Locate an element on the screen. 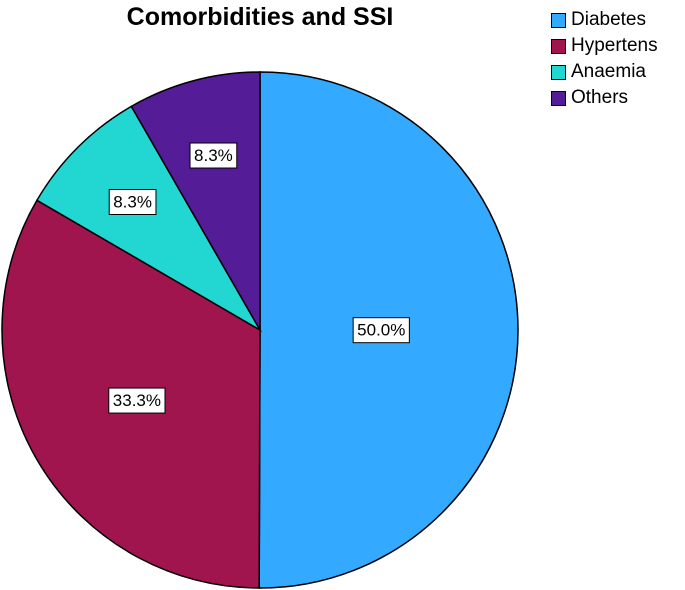 This screenshot has width=685, height=590. data-label-box-diabetes is located at coordinates (381, 330).